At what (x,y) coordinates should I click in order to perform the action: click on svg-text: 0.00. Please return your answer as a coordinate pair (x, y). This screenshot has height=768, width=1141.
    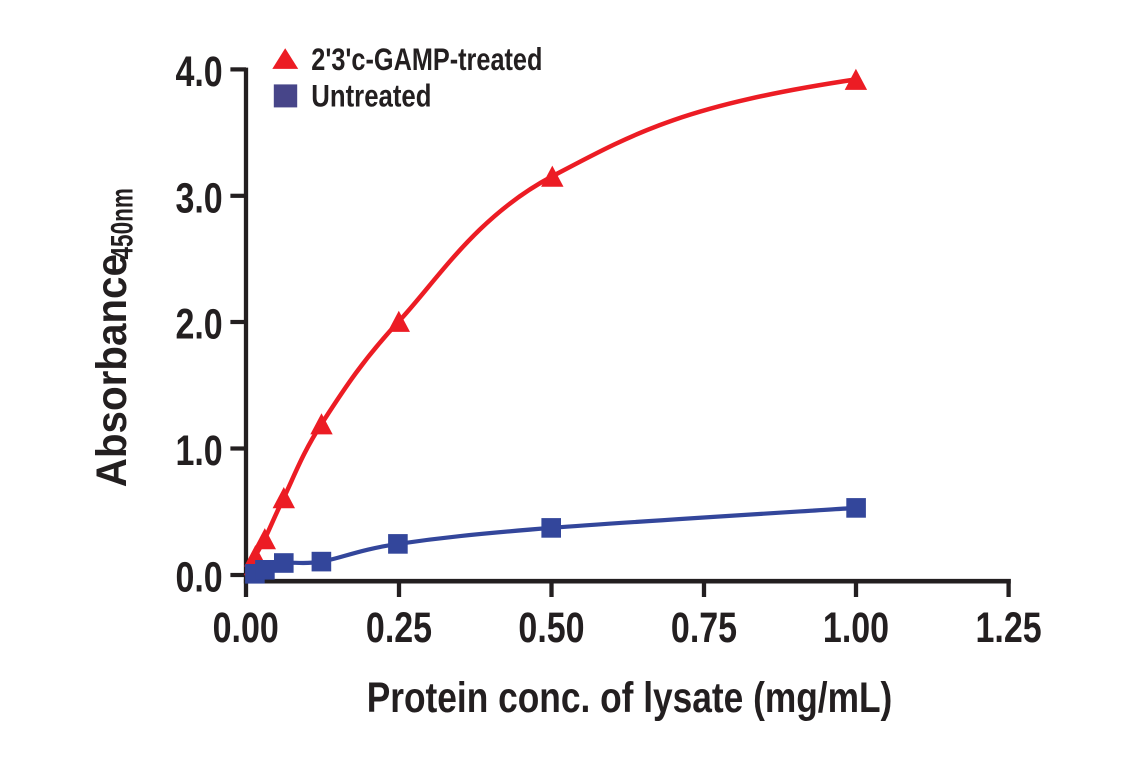
    Looking at the image, I should click on (246, 628).